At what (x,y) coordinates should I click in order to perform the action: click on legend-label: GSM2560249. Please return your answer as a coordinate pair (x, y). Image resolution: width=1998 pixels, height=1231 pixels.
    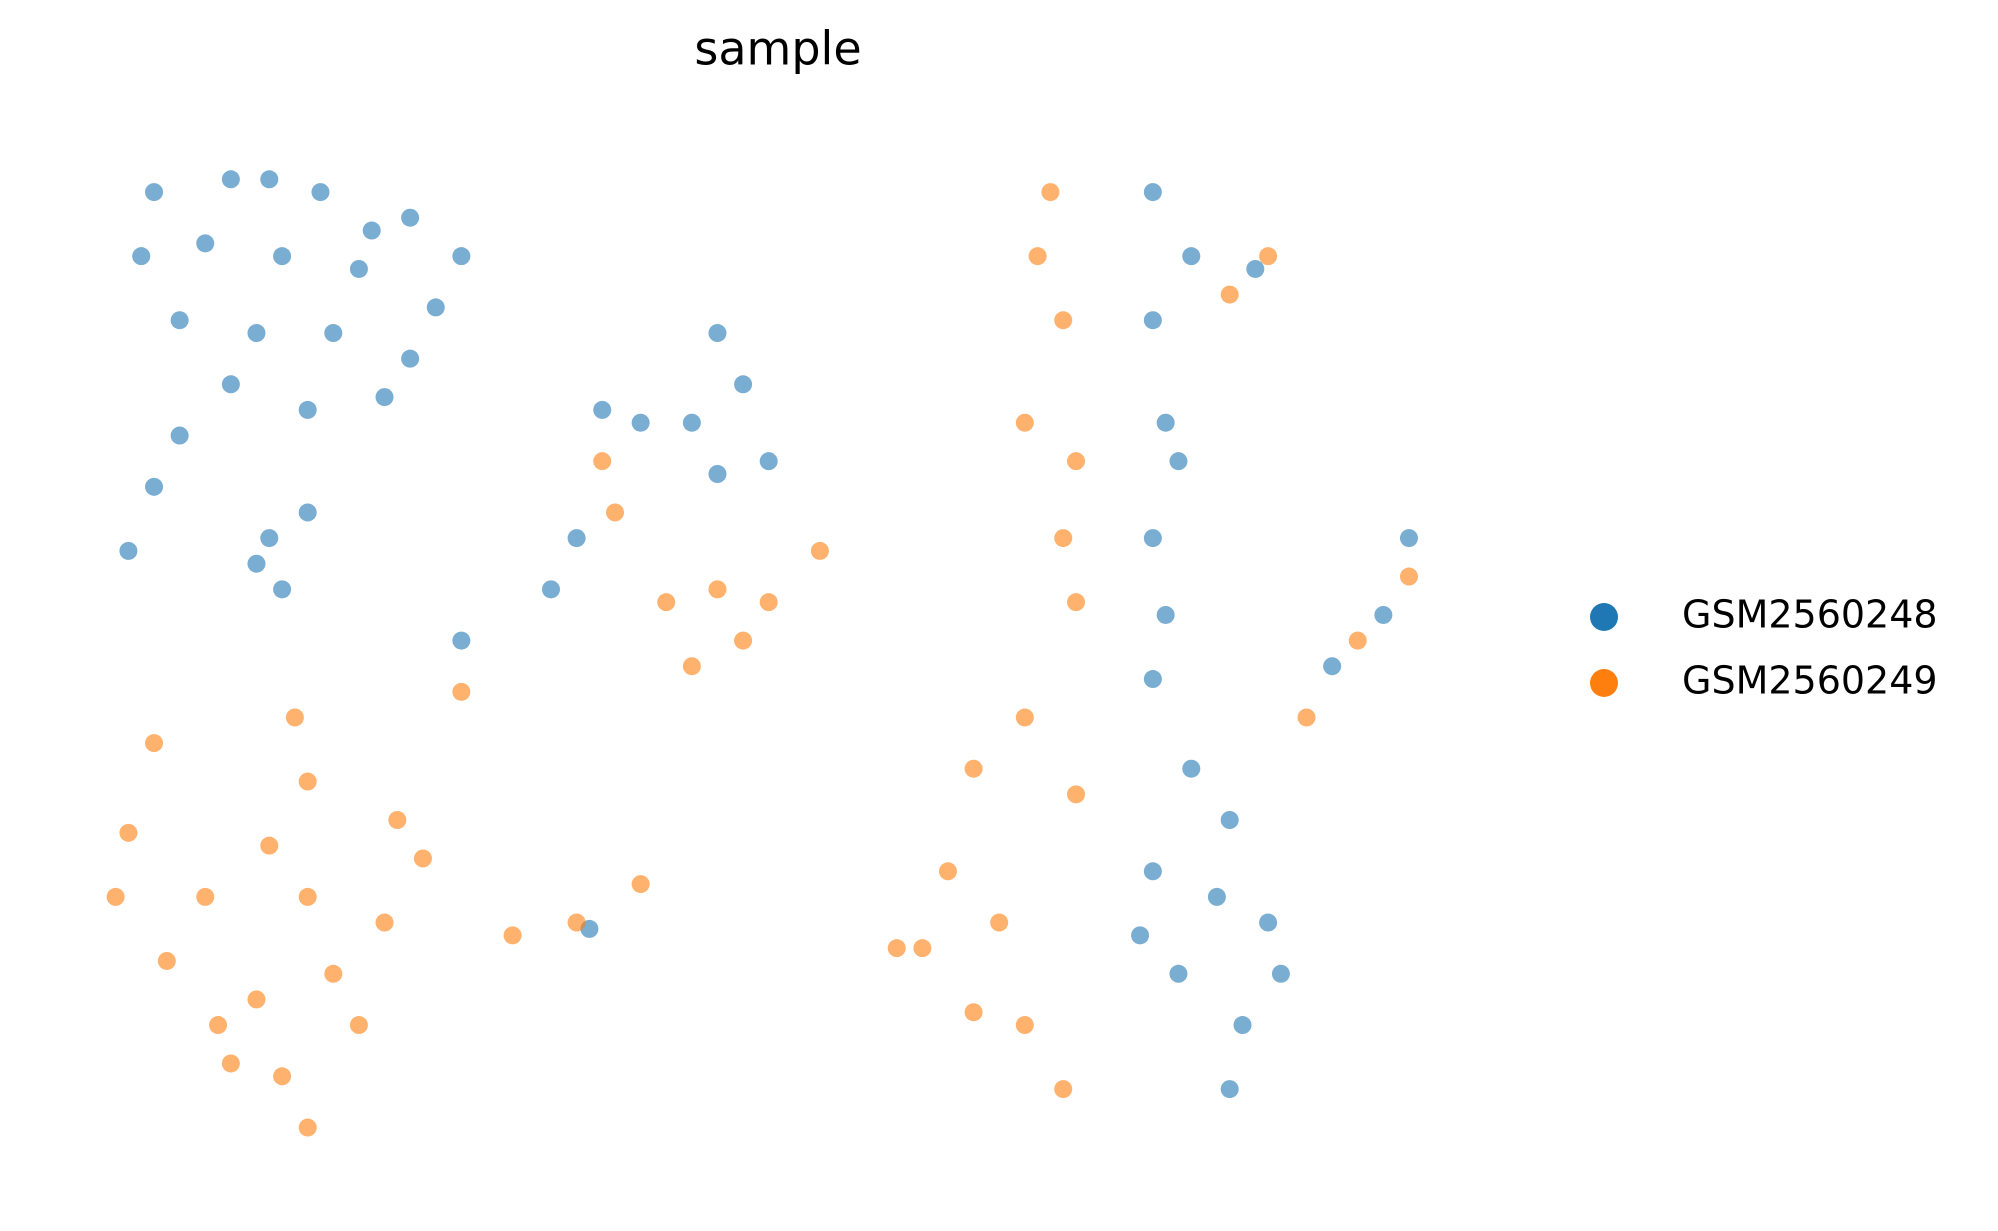
    Looking at the image, I should click on (1810, 681).